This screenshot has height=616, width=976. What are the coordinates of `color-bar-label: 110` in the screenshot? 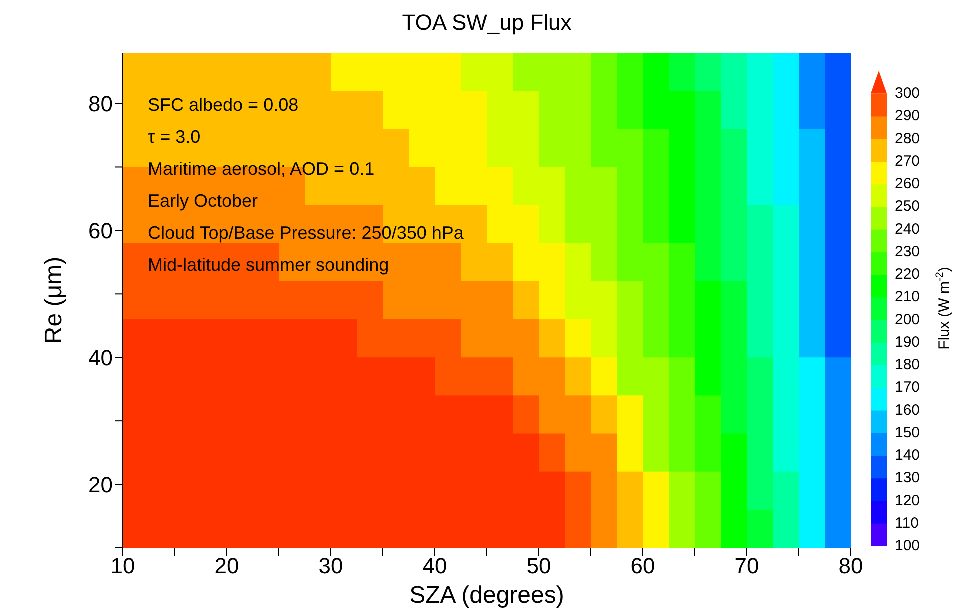 It's located at (907, 523).